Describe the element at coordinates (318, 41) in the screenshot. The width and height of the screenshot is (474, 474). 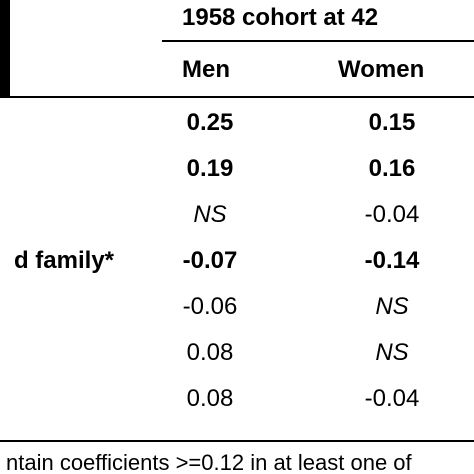
I see `cohort-rule` at that location.